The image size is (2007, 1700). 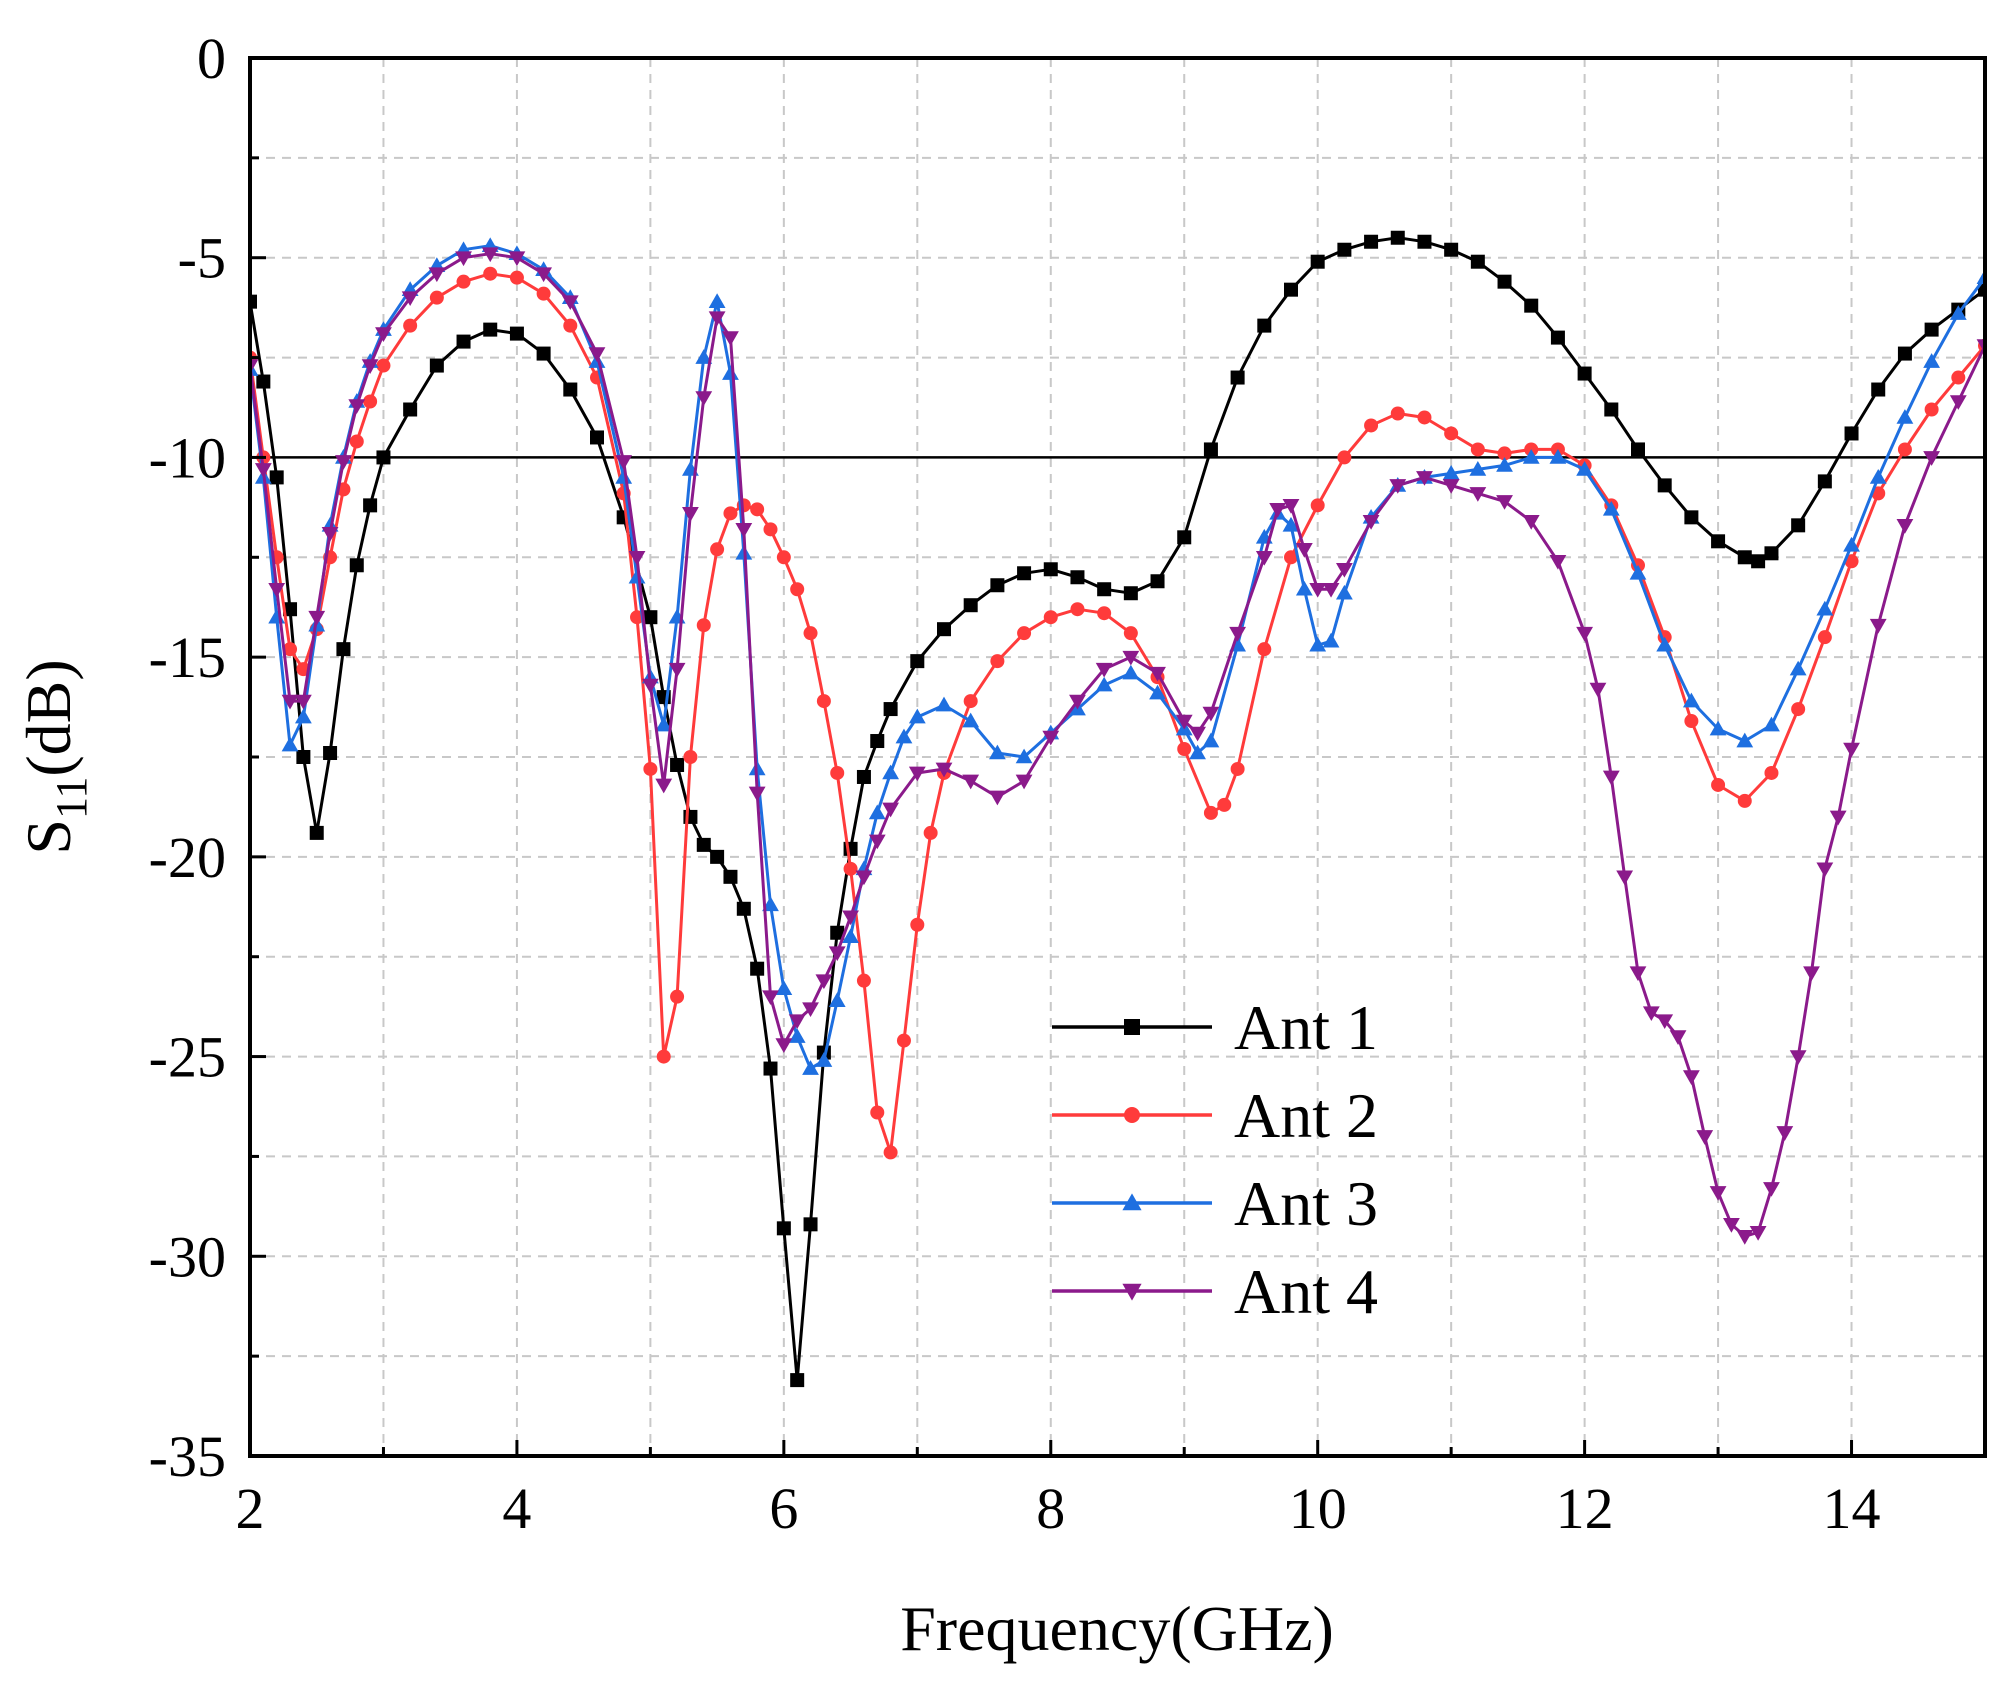 I want to click on legend-swatch-marker, so click(x=1132, y=1202).